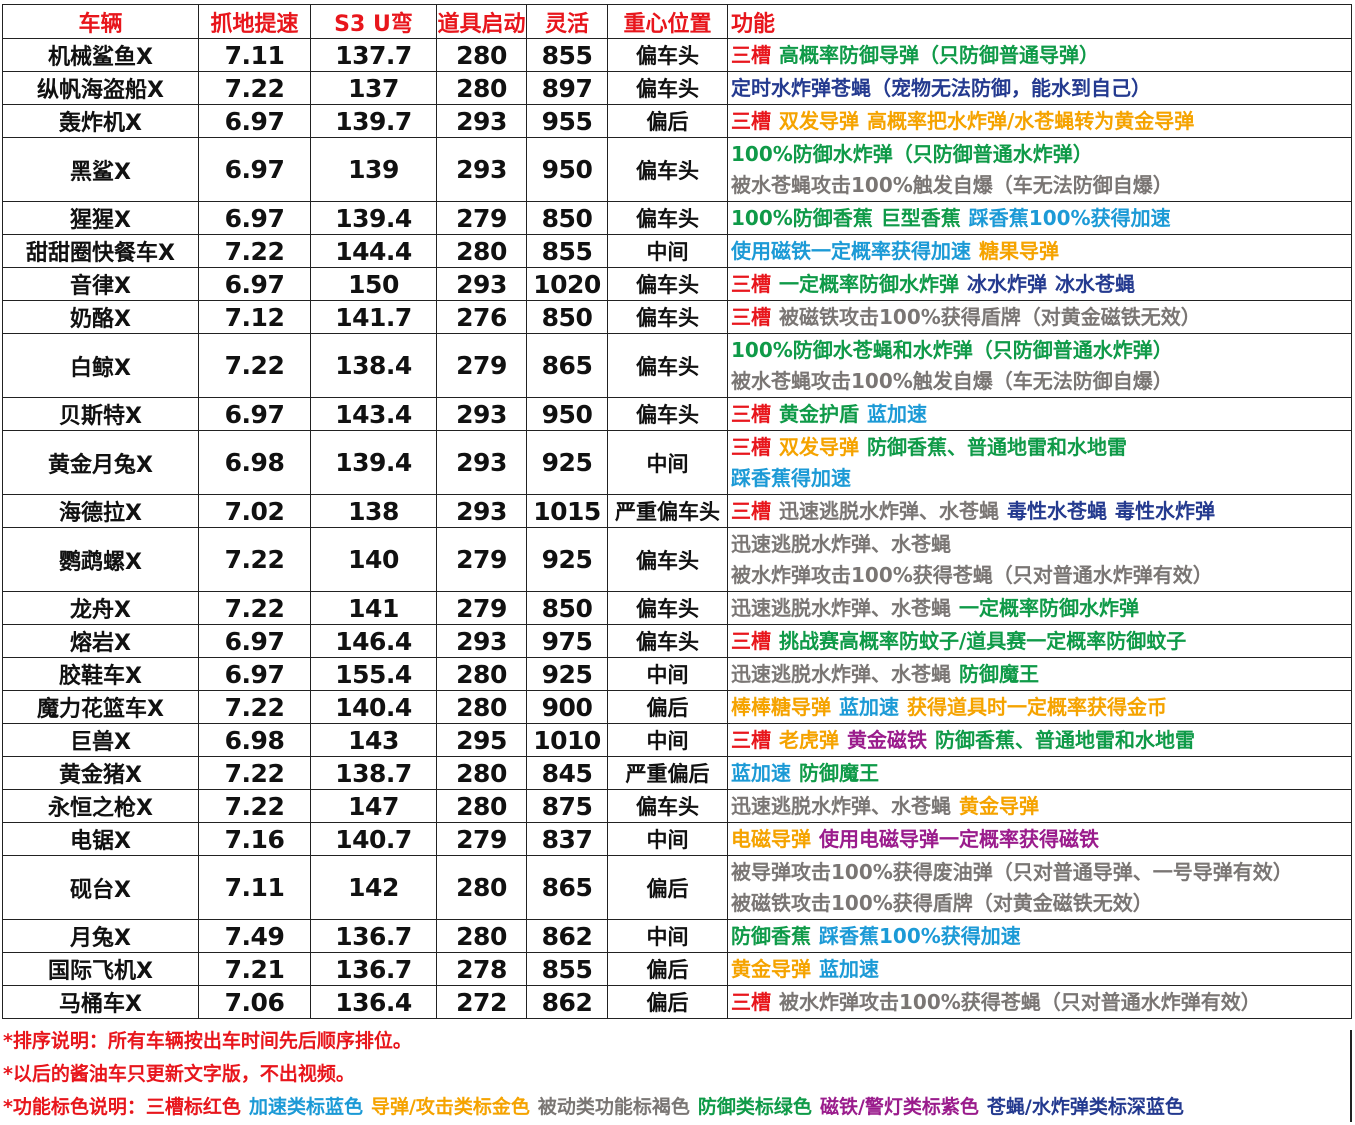 The height and width of the screenshot is (1125, 1355). I want to click on function-tag: 毒性水苍蝇, so click(1057, 510).